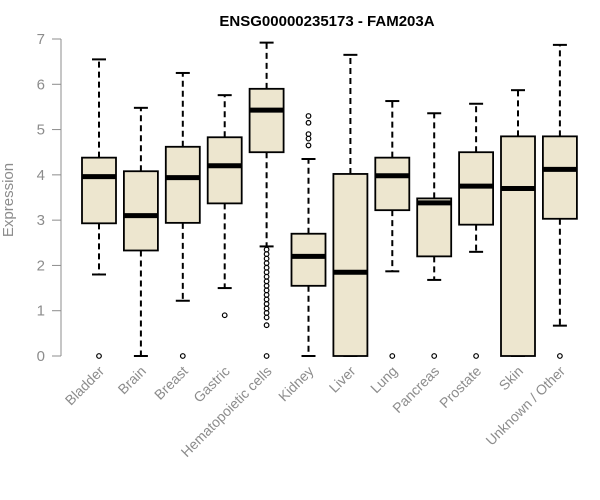  Describe the element at coordinates (296, 384) in the screenshot. I see `x-tick-label: Kidney` at that location.